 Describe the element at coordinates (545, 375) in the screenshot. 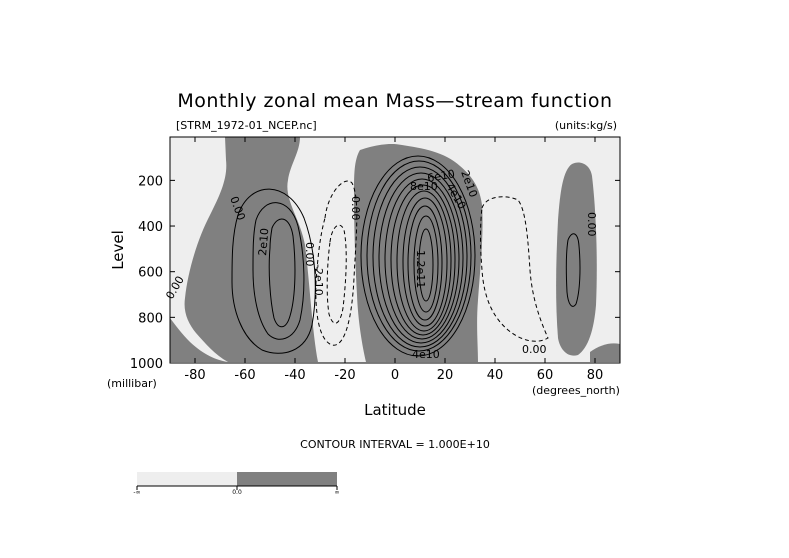

I see `x-tick-label: 60` at that location.